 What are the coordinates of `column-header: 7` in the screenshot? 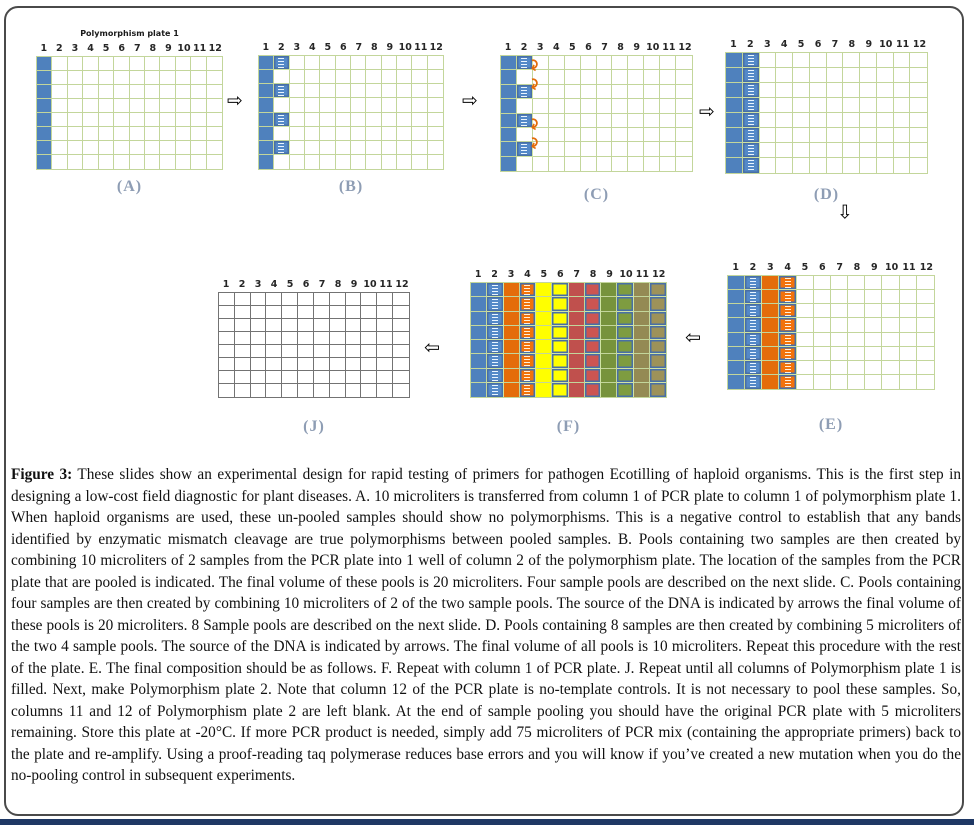 It's located at (835, 44).